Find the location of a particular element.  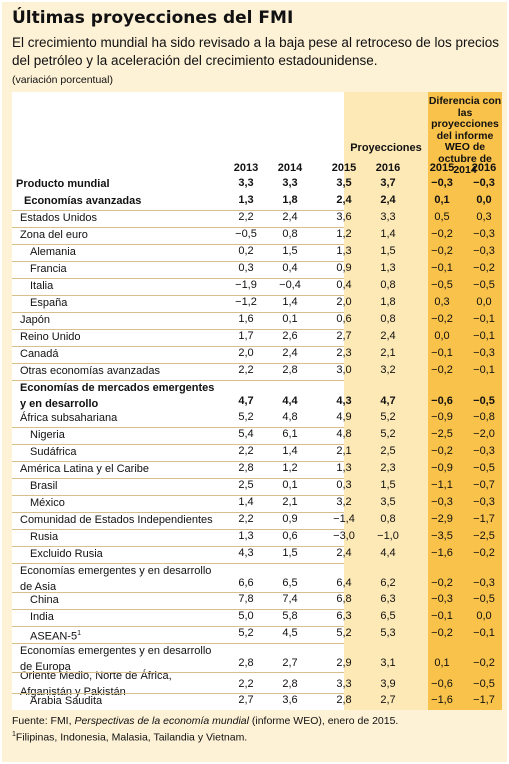

table-cell: 2,9 is located at coordinates (344, 663).